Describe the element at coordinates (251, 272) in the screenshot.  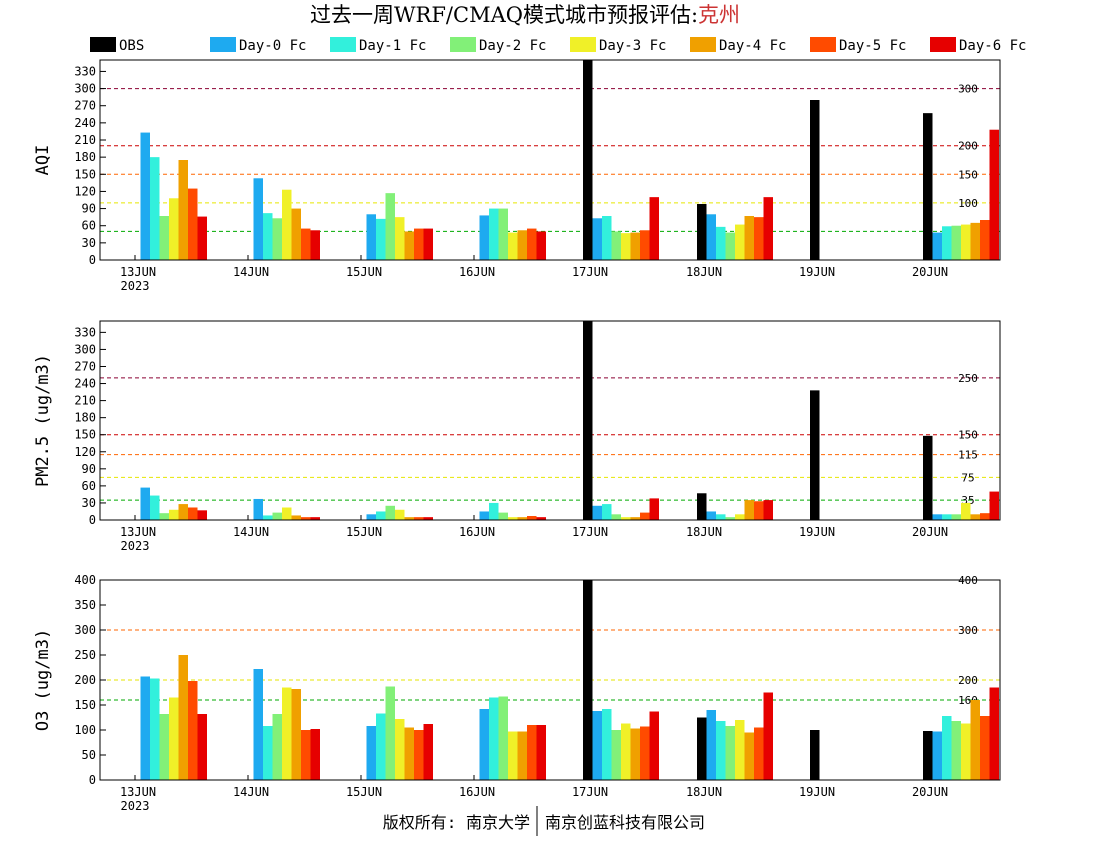
I see `x-tick-label: 14JUN` at that location.